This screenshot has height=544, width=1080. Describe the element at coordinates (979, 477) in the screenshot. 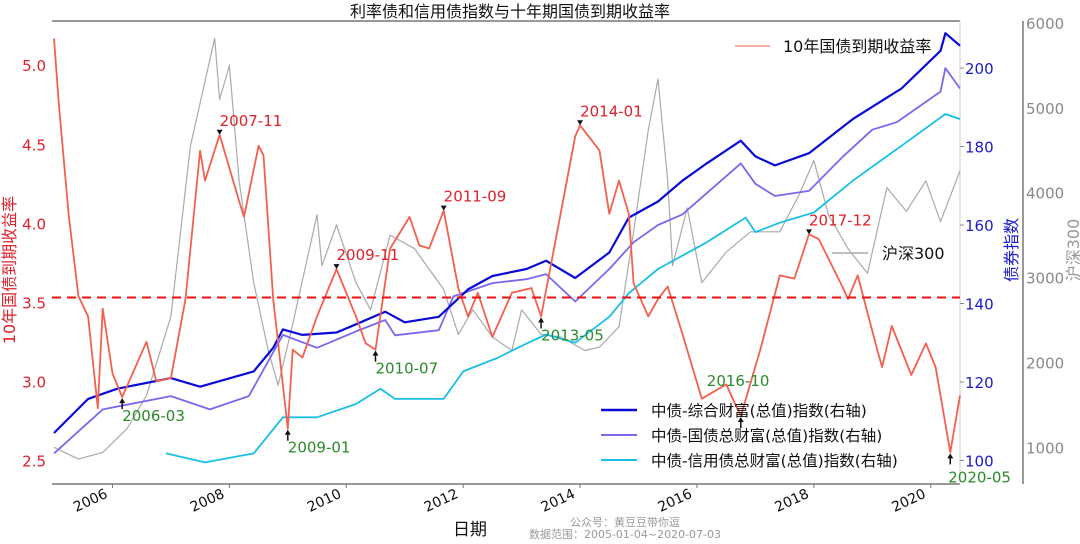

I see `trough-label: 2020-05` at that location.